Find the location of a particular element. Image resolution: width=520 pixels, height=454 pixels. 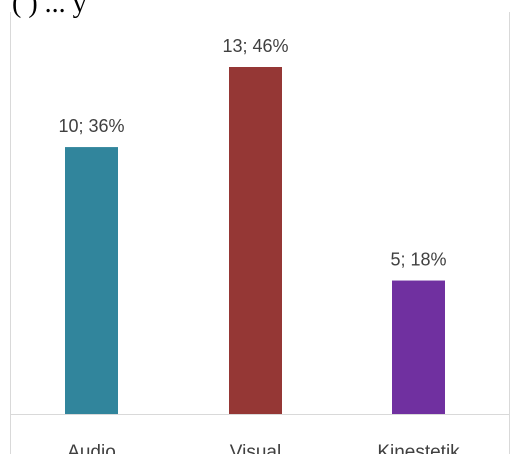

data-label-visual: 13; 46% is located at coordinates (255, 46).